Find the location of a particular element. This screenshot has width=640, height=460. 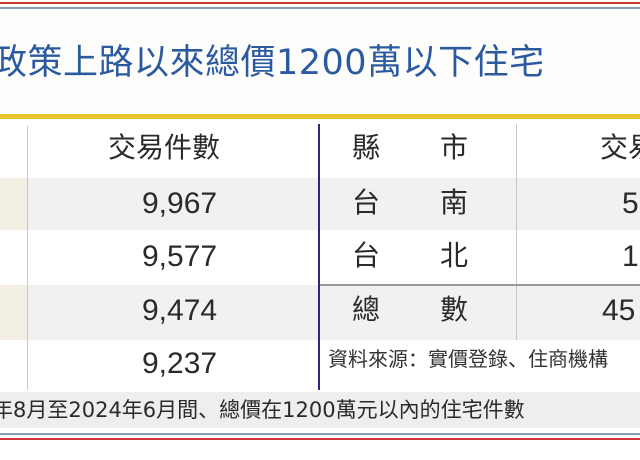

transaction-count: 9,967 is located at coordinates (180, 203).